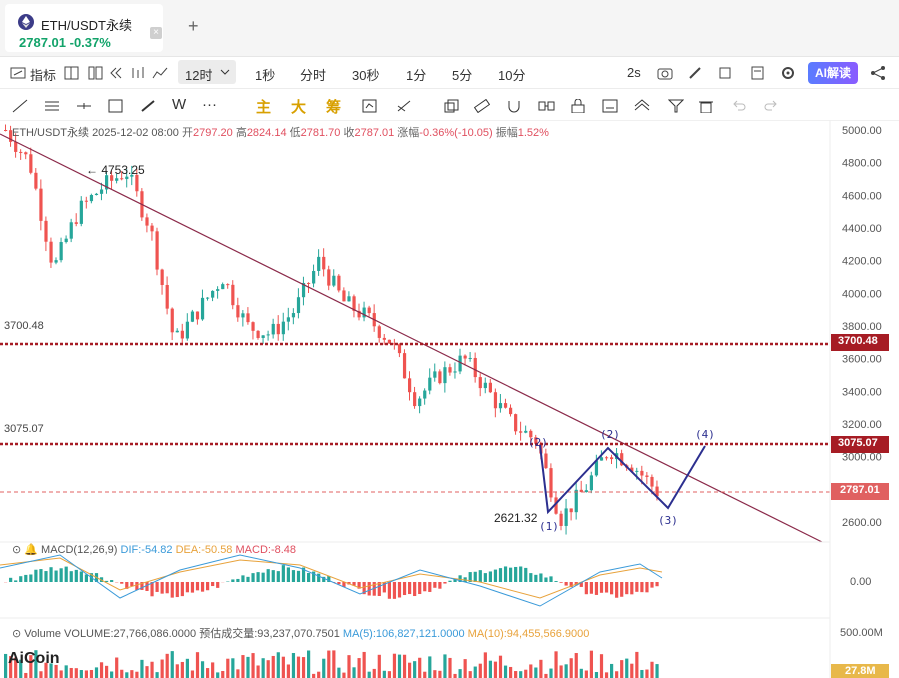 This screenshot has width=899, height=678. I want to click on layout-icon, so click(72, 73).